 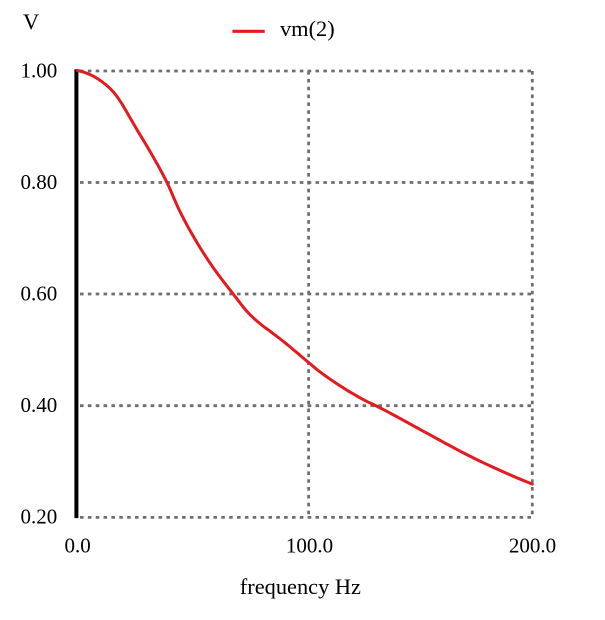 What do you see at coordinates (38, 405) in the screenshot?
I see `svg-text: 0.40` at bounding box center [38, 405].